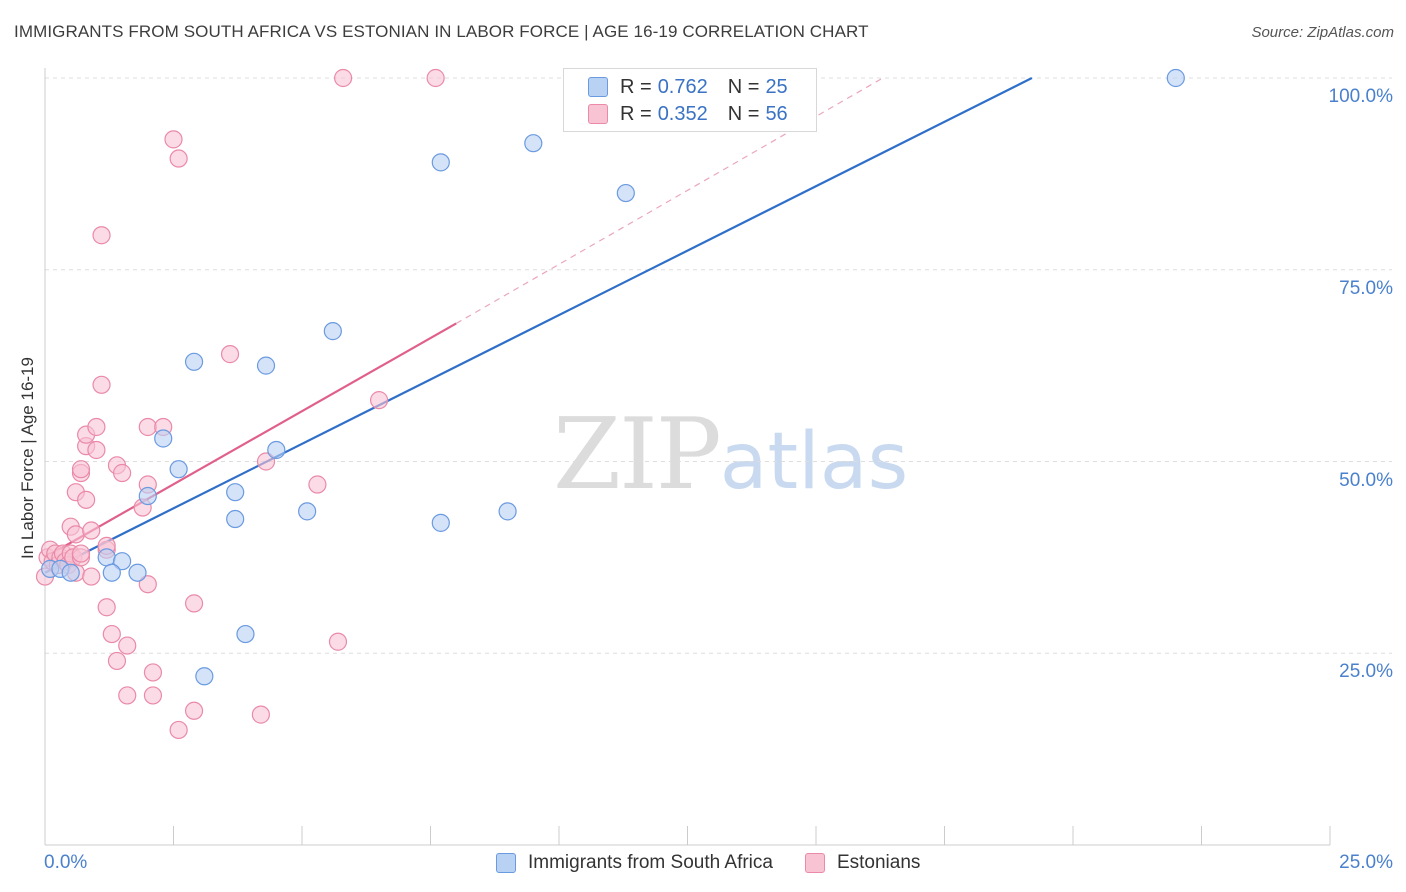  Describe the element at coordinates (598, 114) in the screenshot. I see `legend-swatch-pink` at that location.